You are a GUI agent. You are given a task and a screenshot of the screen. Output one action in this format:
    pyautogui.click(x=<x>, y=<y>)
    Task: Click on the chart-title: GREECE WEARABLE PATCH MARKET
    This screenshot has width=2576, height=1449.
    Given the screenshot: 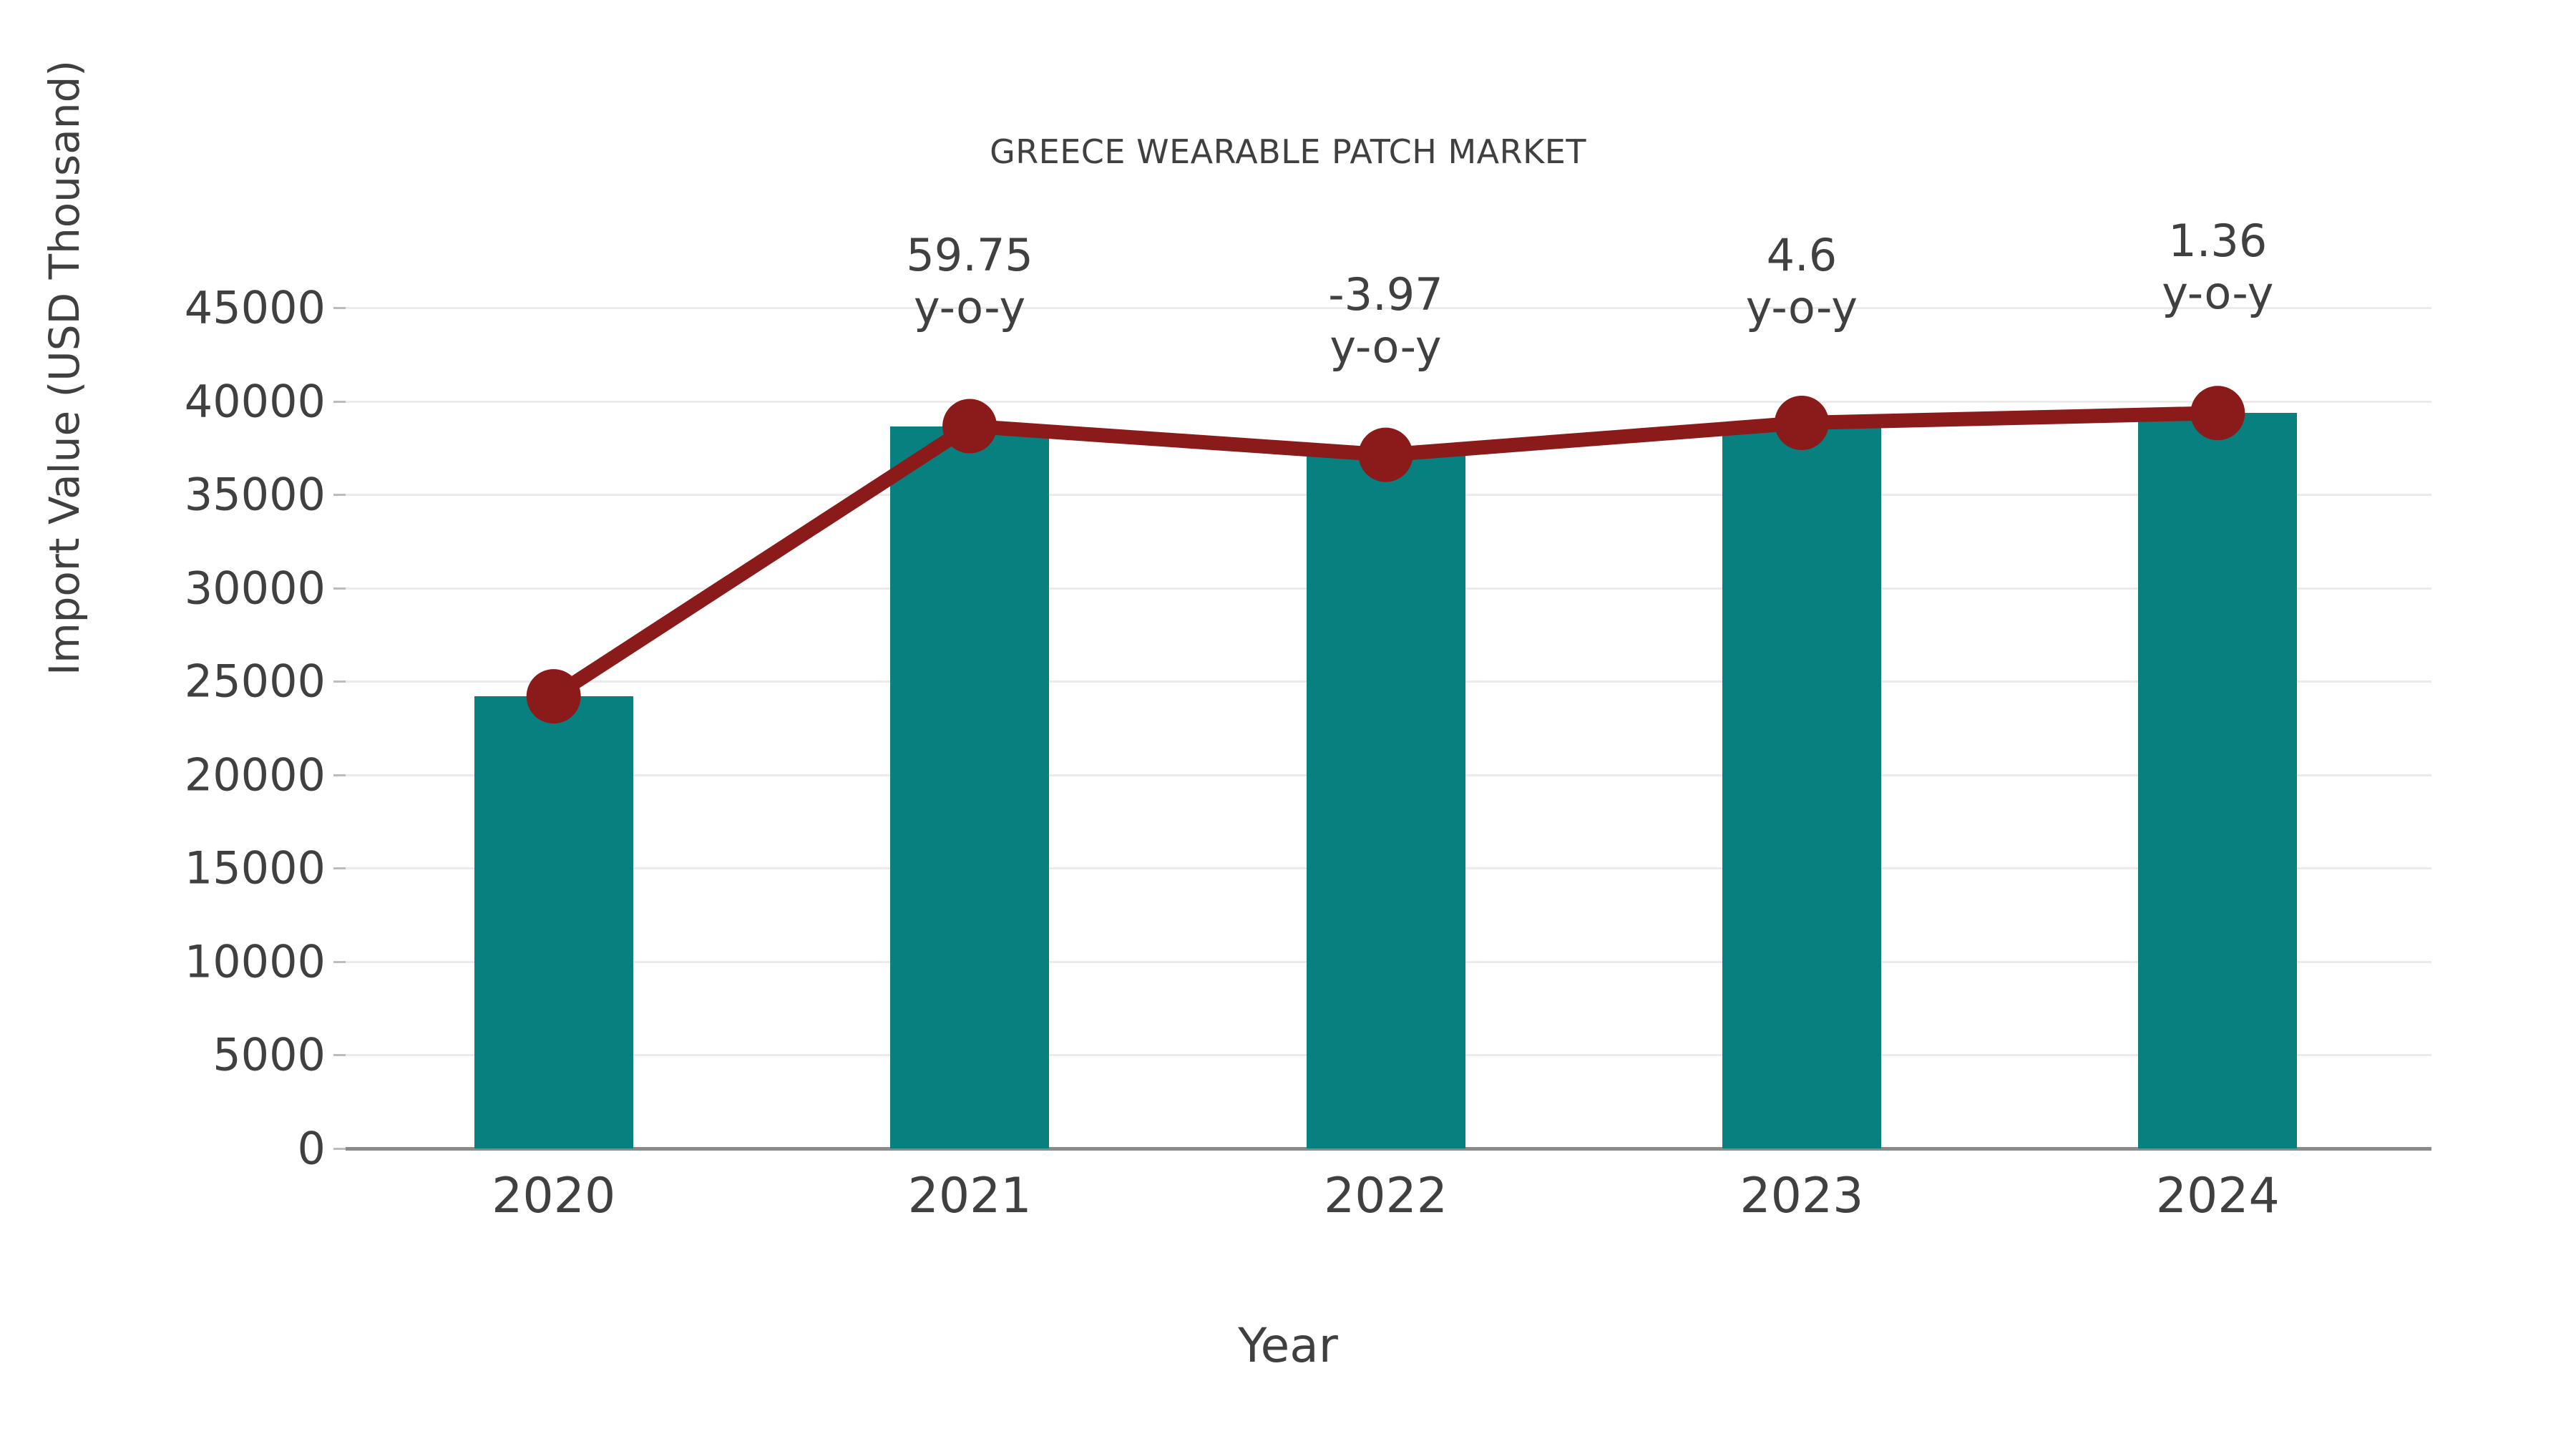 What is the action you would take?
    pyautogui.click(x=1288, y=151)
    